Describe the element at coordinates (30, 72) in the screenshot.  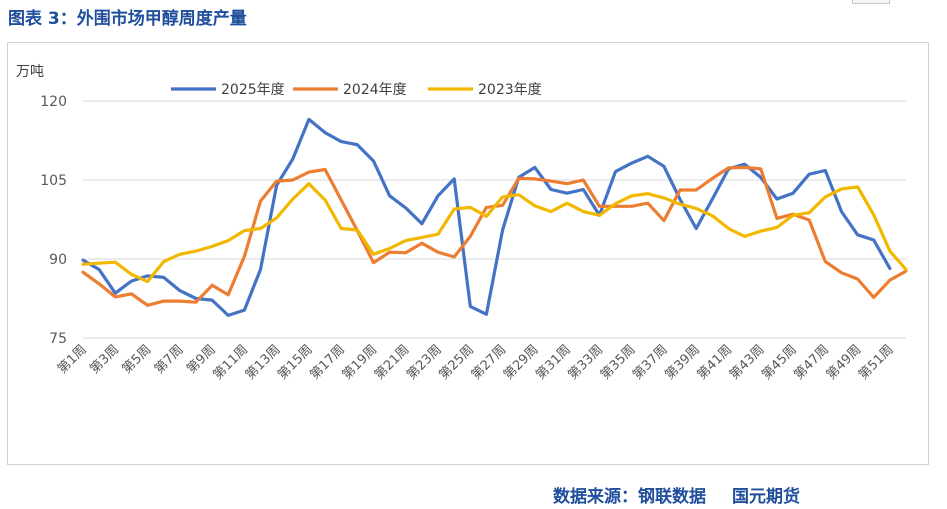
I see `y-axis-unit-label: 万吨` at that location.